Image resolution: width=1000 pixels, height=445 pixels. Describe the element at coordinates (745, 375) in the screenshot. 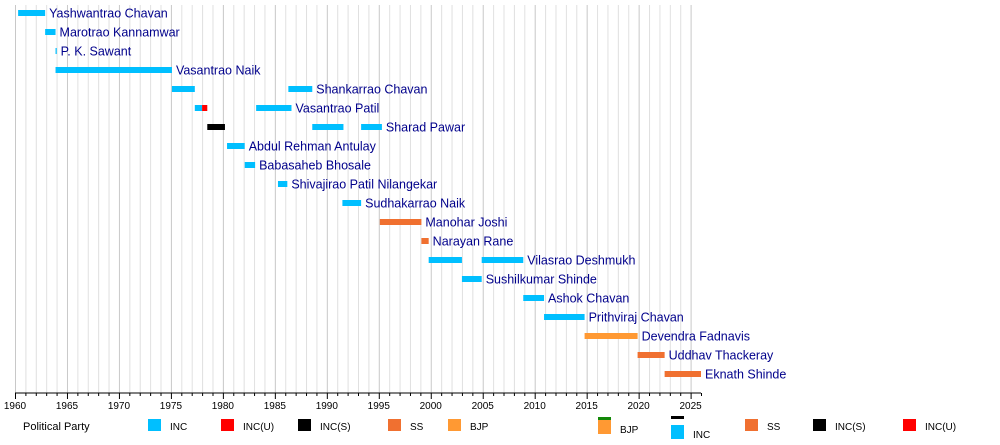

I see `row-label: Eknath Shinde` at that location.